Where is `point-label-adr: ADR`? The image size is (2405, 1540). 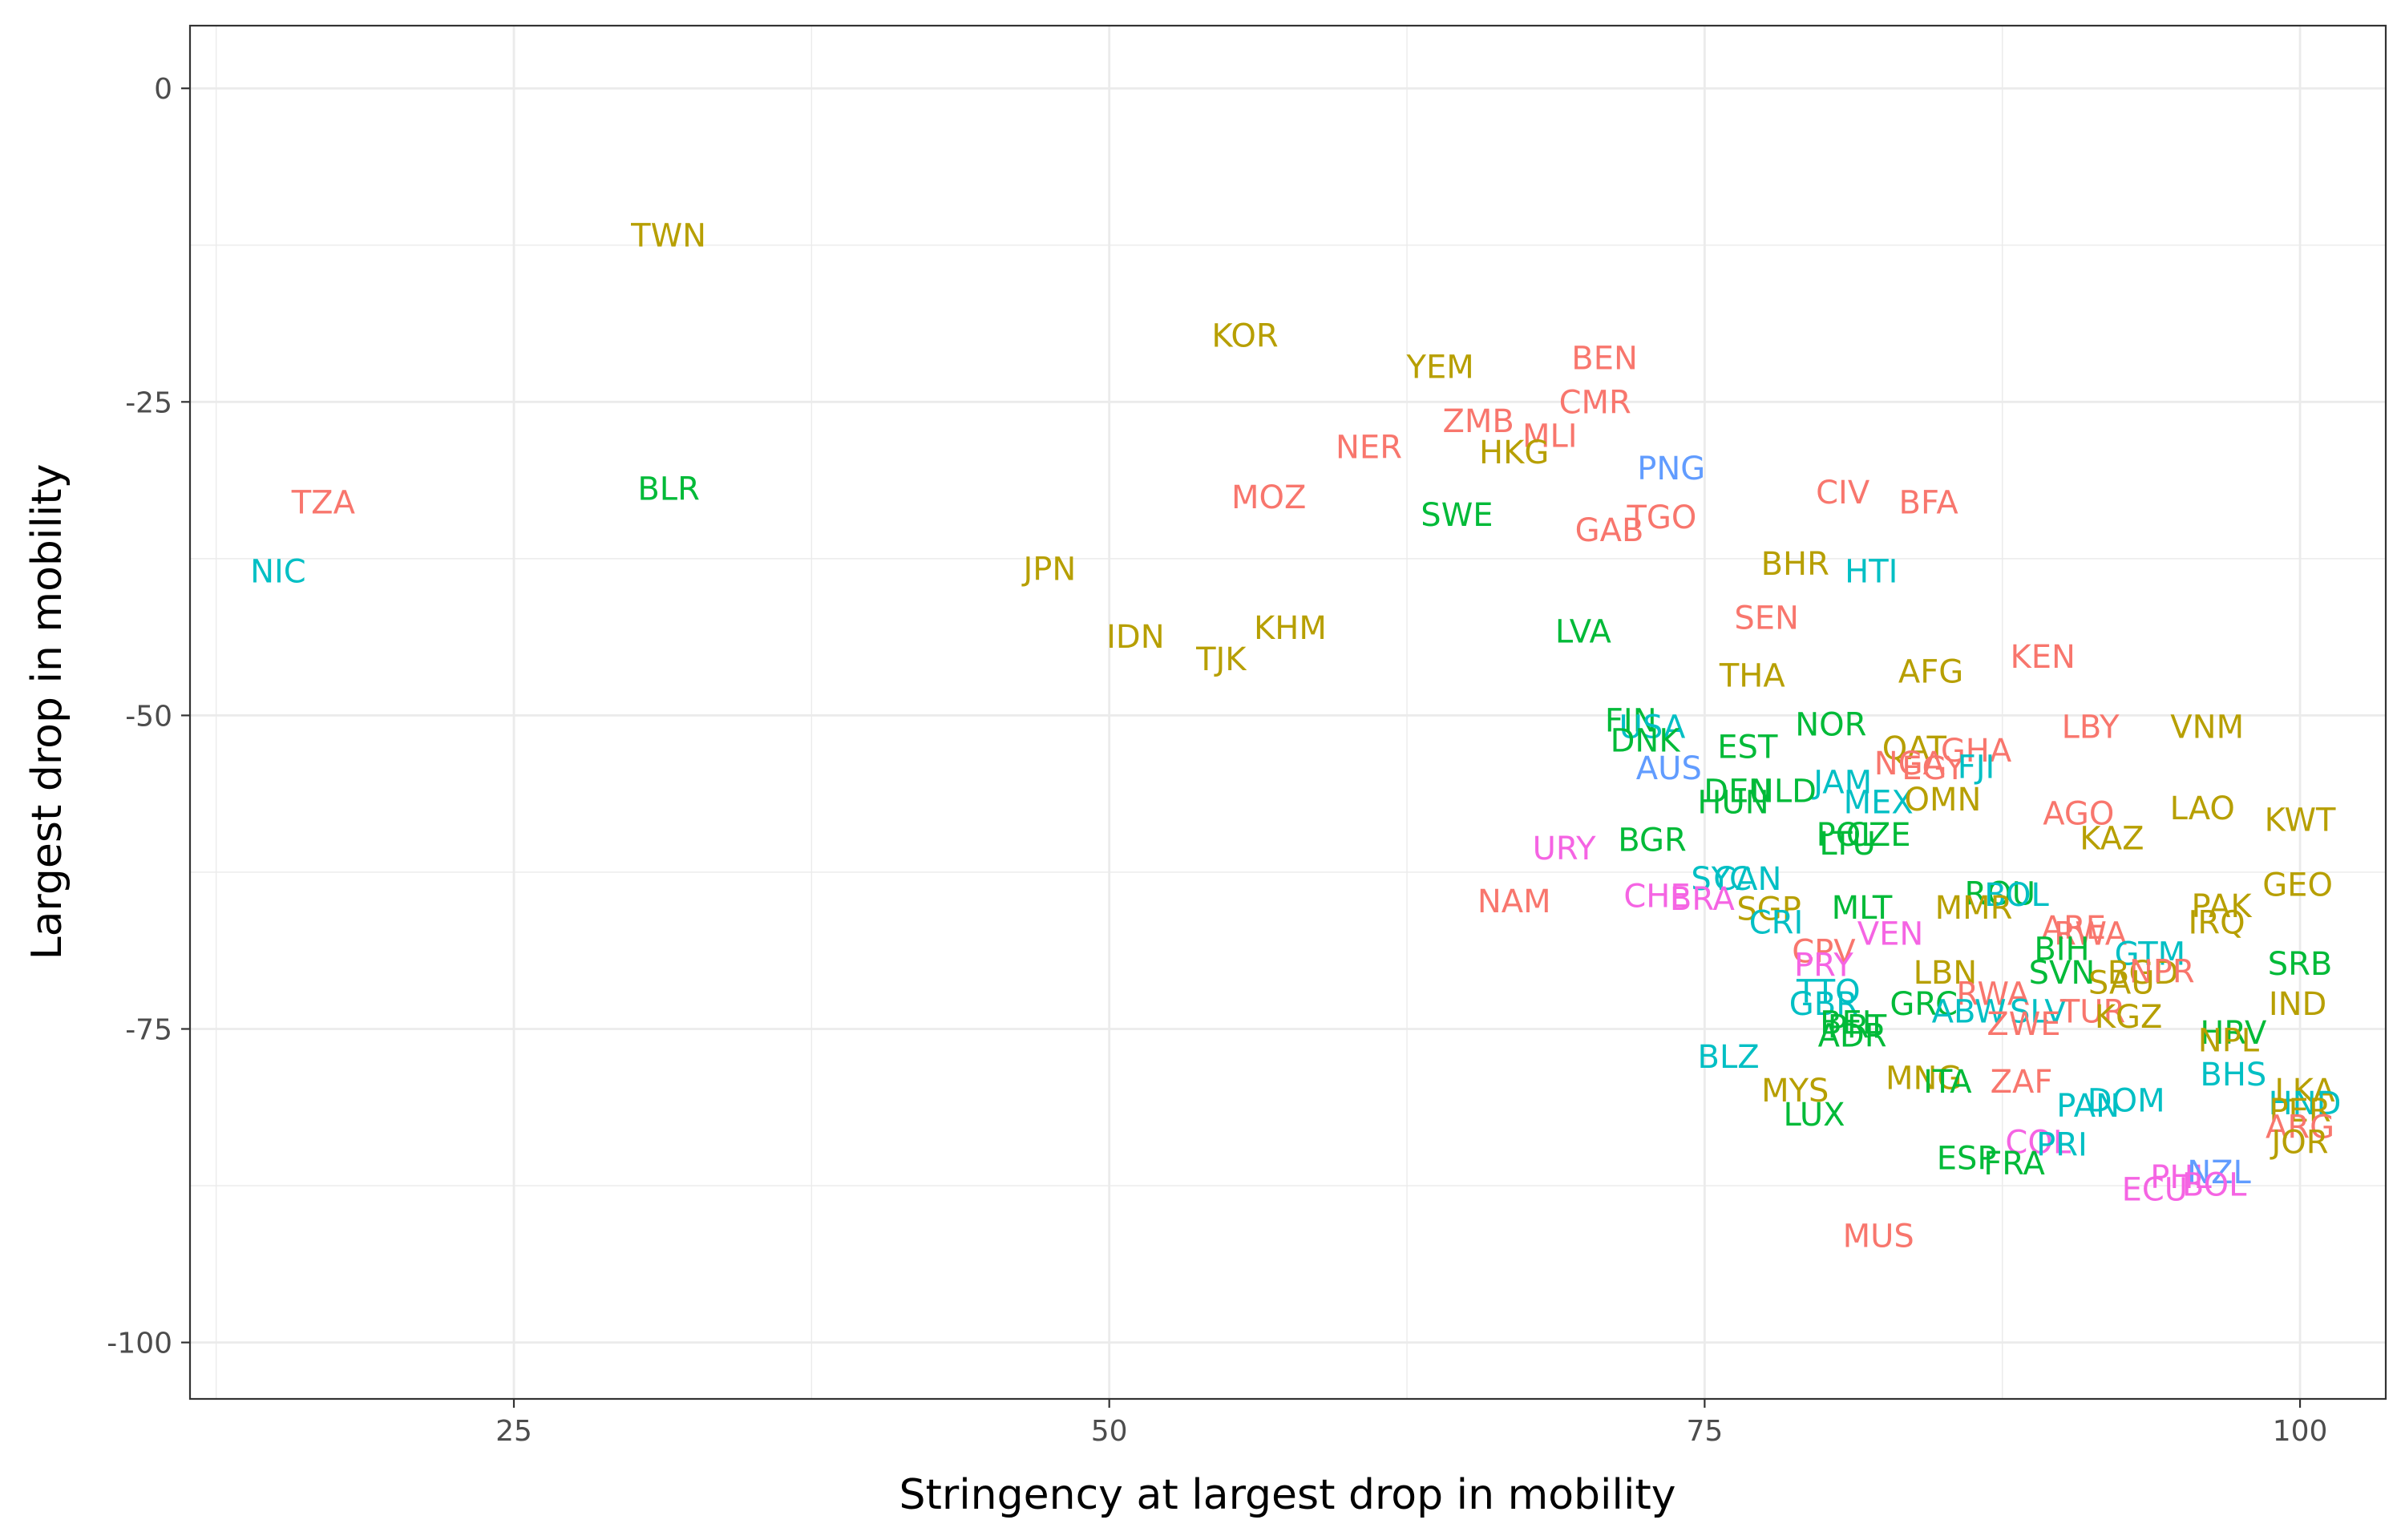 point-label-adr: ADR is located at coordinates (1852, 1035).